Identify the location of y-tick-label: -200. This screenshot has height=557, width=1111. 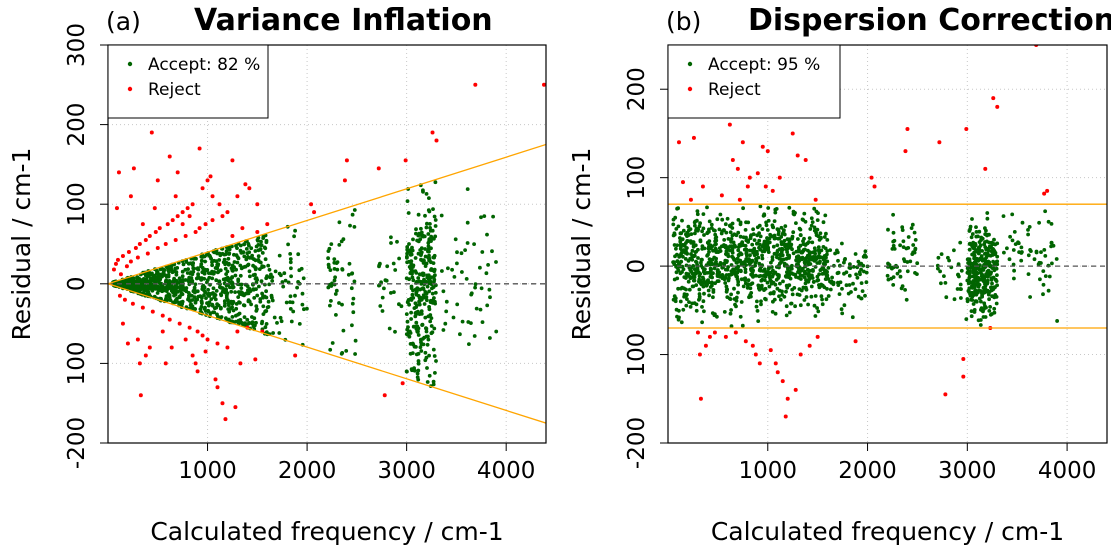
(637, 443).